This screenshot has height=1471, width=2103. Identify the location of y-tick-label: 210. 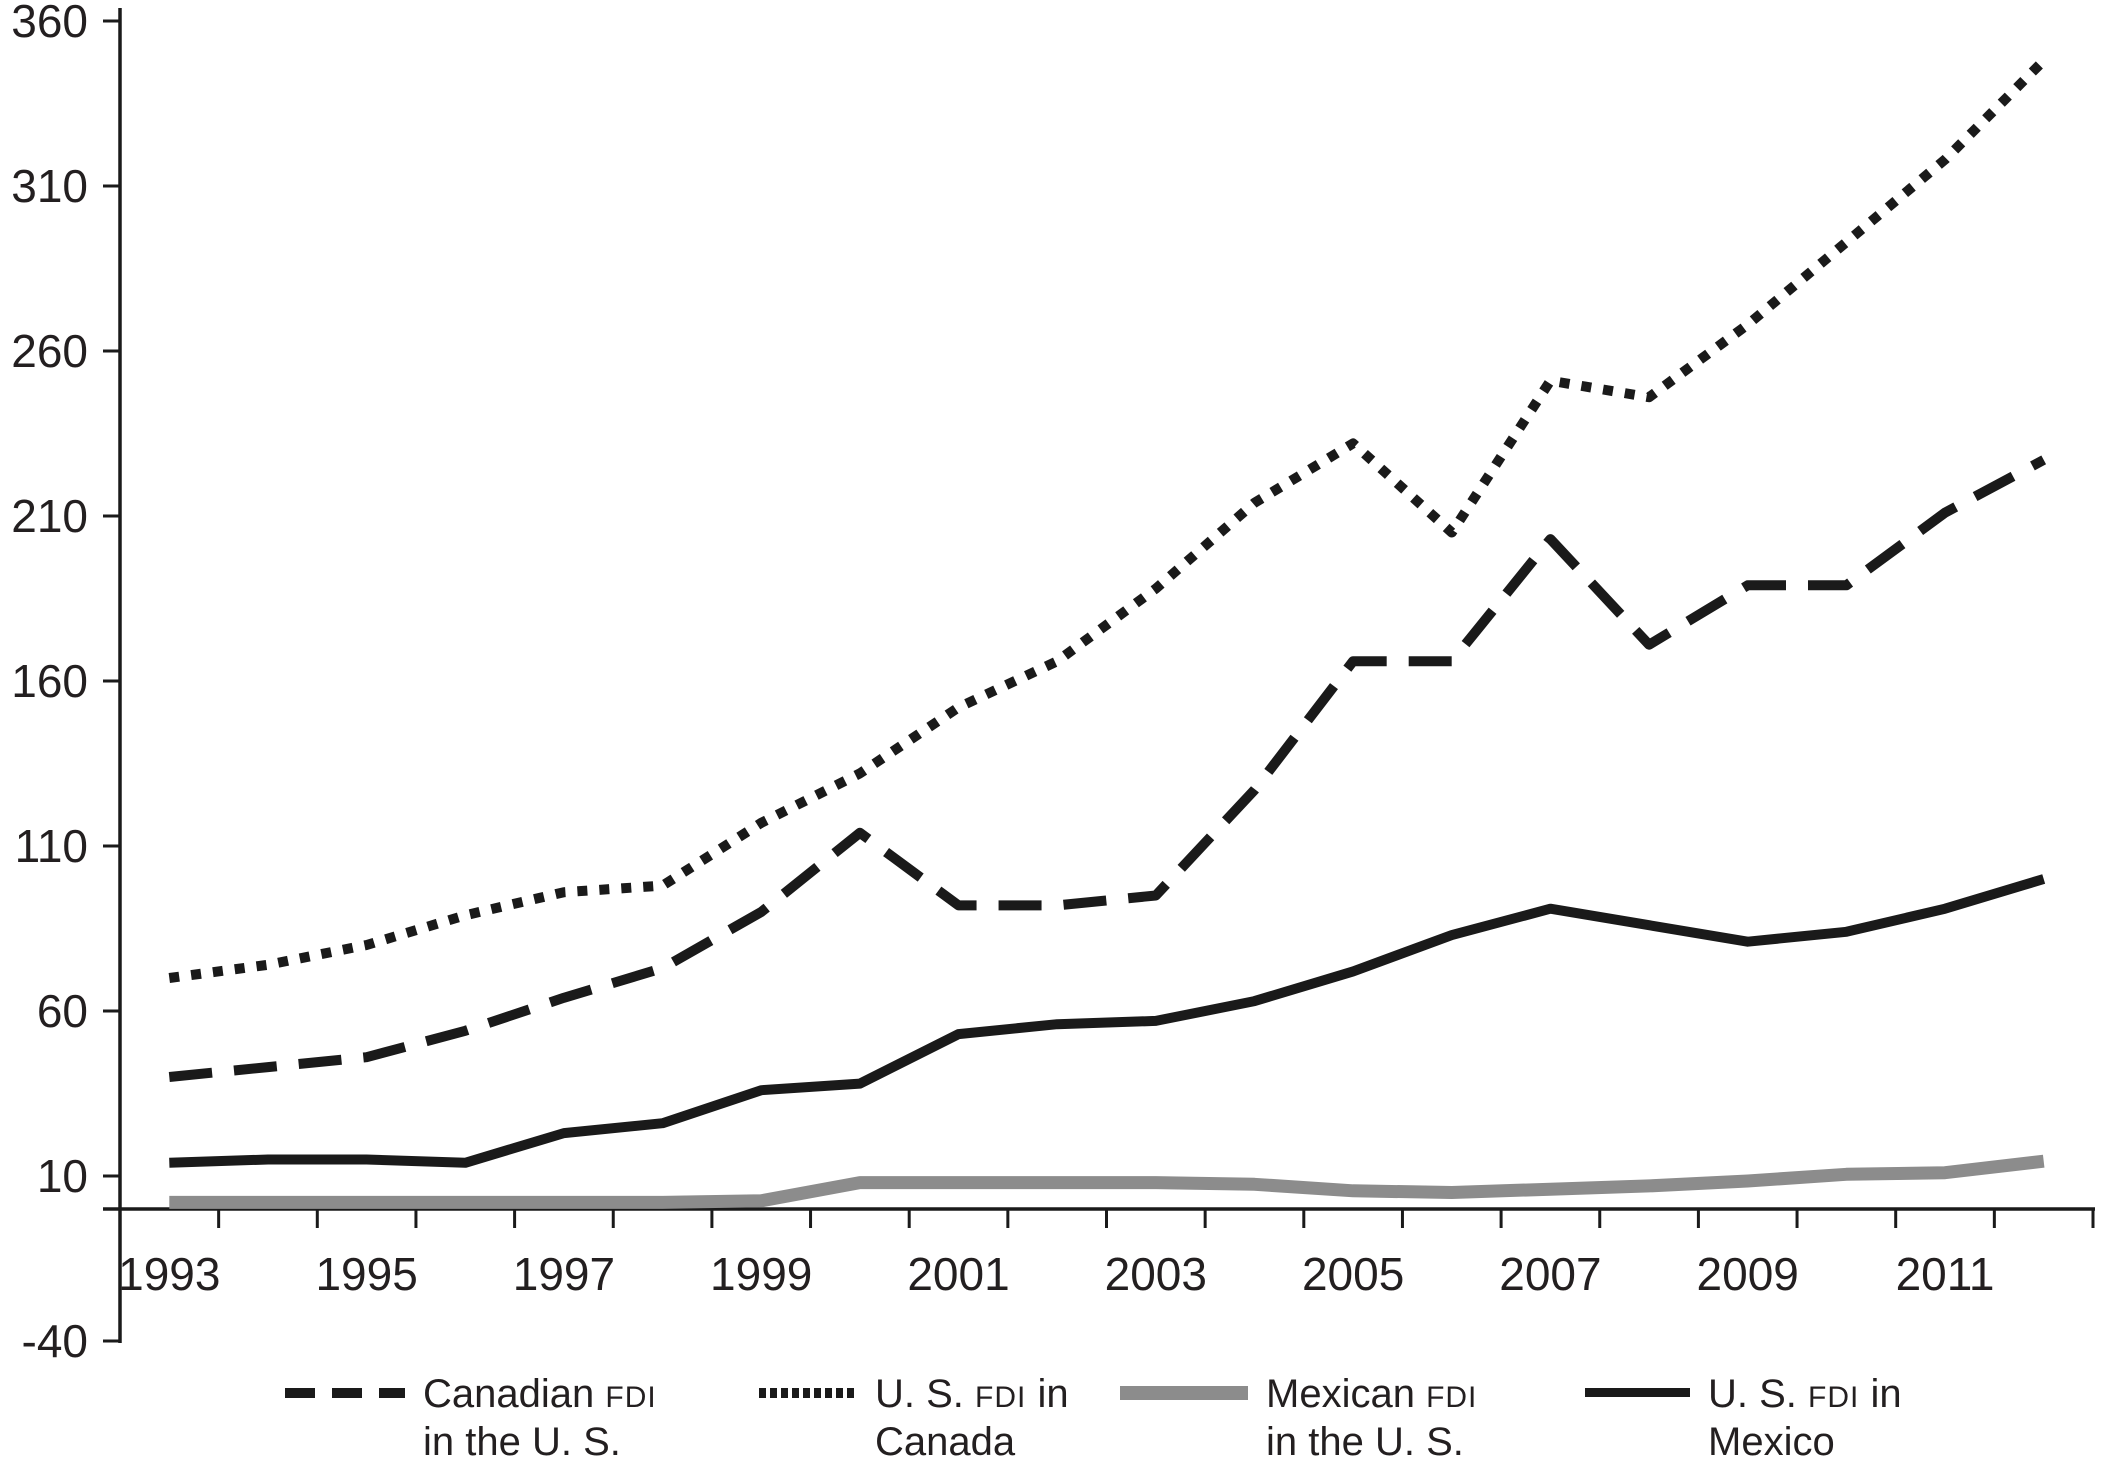
(49, 516).